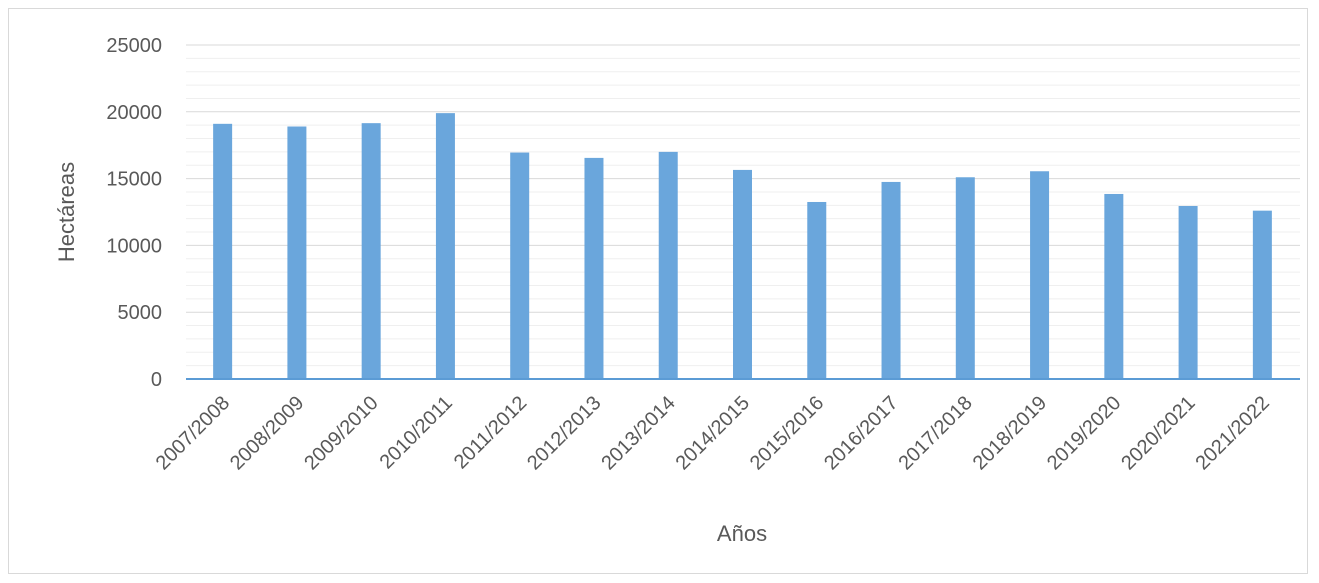  What do you see at coordinates (1084, 433) in the screenshot?
I see `x-tick-label: 2019/2020` at bounding box center [1084, 433].